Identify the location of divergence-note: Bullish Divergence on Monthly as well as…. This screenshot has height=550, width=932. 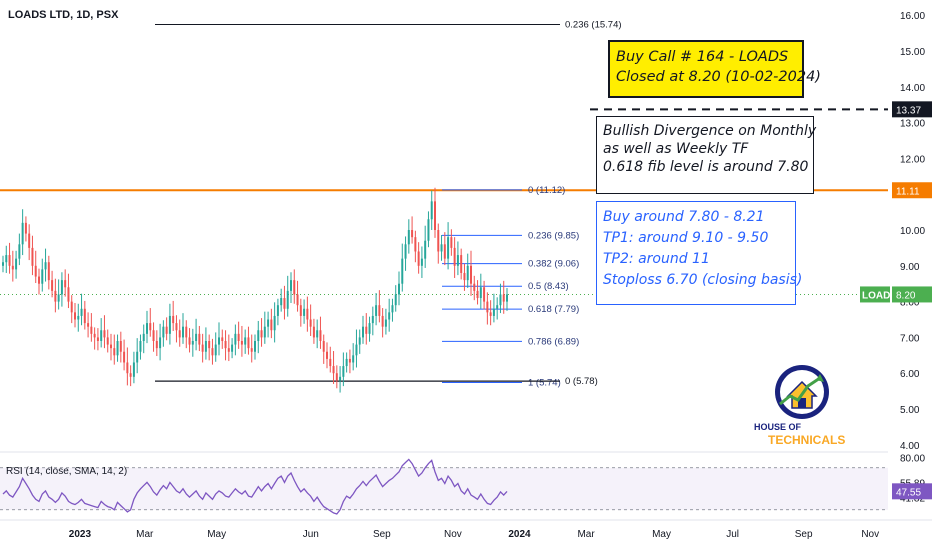
(706, 155).